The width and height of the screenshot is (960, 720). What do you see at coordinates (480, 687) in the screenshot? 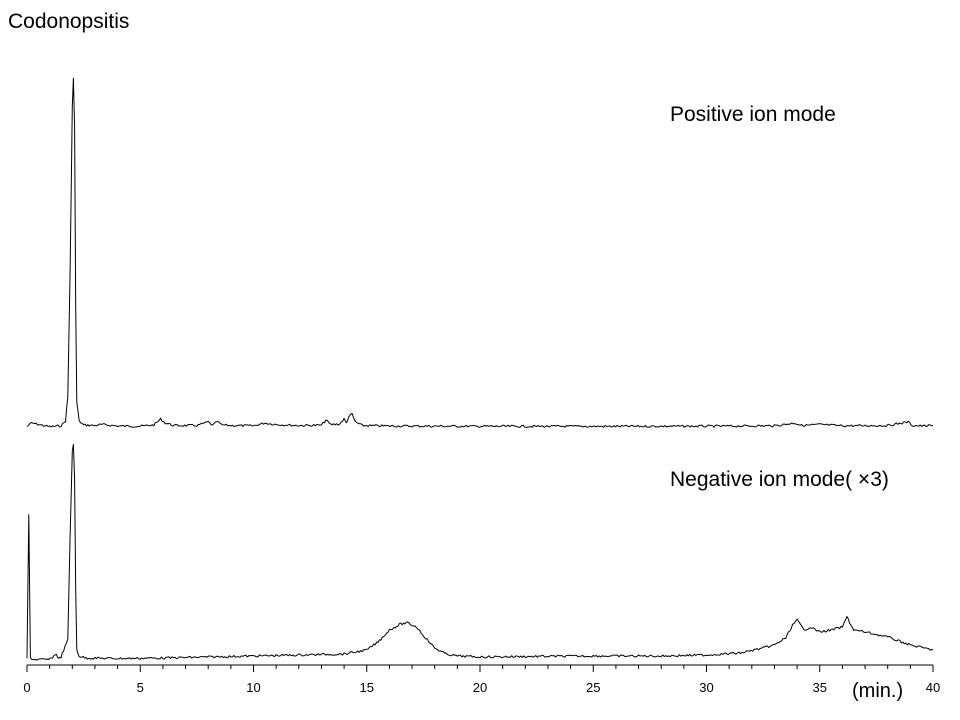
I see `x-tick-label: 20` at bounding box center [480, 687].